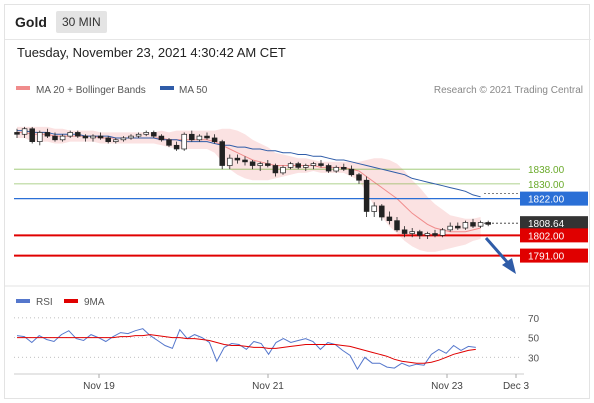 The height and width of the screenshot is (403, 594). What do you see at coordinates (546, 257) in the screenshot?
I see `support-label-5: 1791.00` at bounding box center [546, 257].